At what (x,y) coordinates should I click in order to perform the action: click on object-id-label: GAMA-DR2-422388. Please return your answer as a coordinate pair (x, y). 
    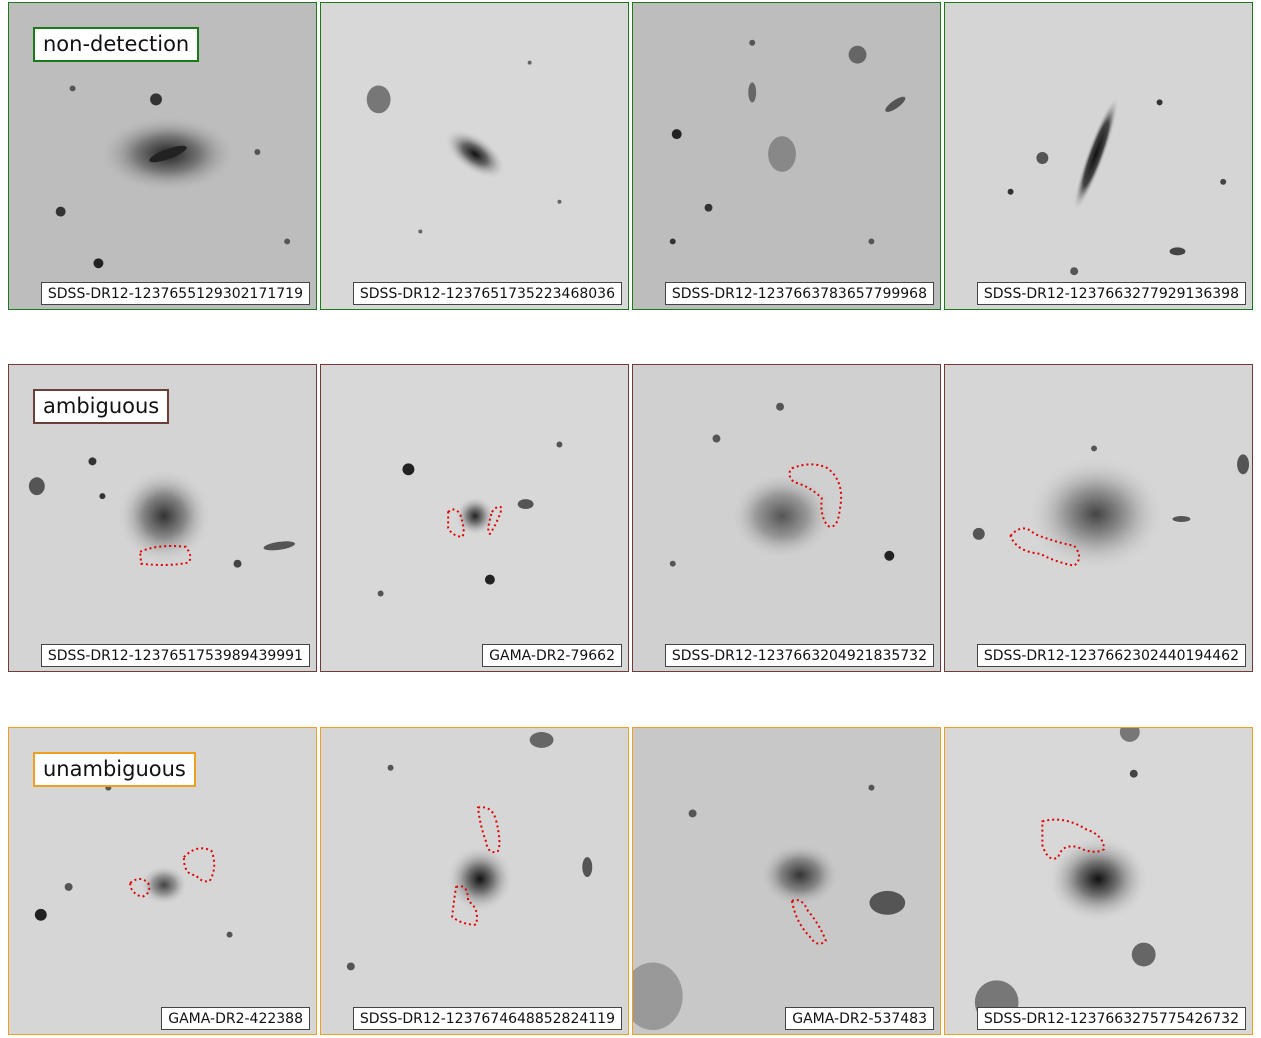
    Looking at the image, I should click on (235, 1018).